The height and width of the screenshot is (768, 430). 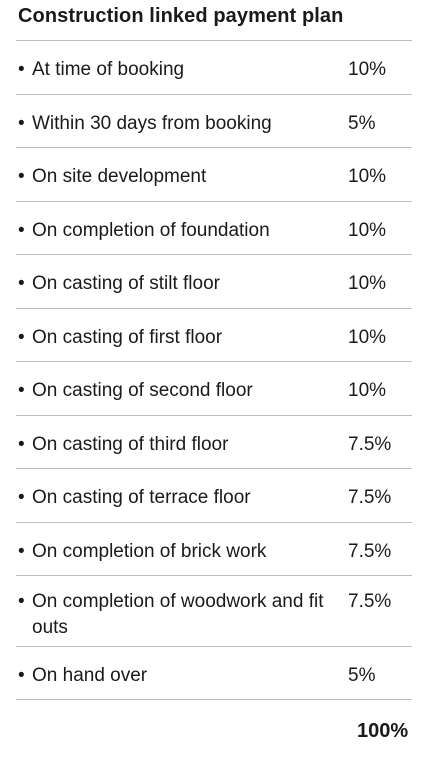 What do you see at coordinates (178, 614) in the screenshot?
I see `row-label: On completion of woodwork and fit outs` at bounding box center [178, 614].